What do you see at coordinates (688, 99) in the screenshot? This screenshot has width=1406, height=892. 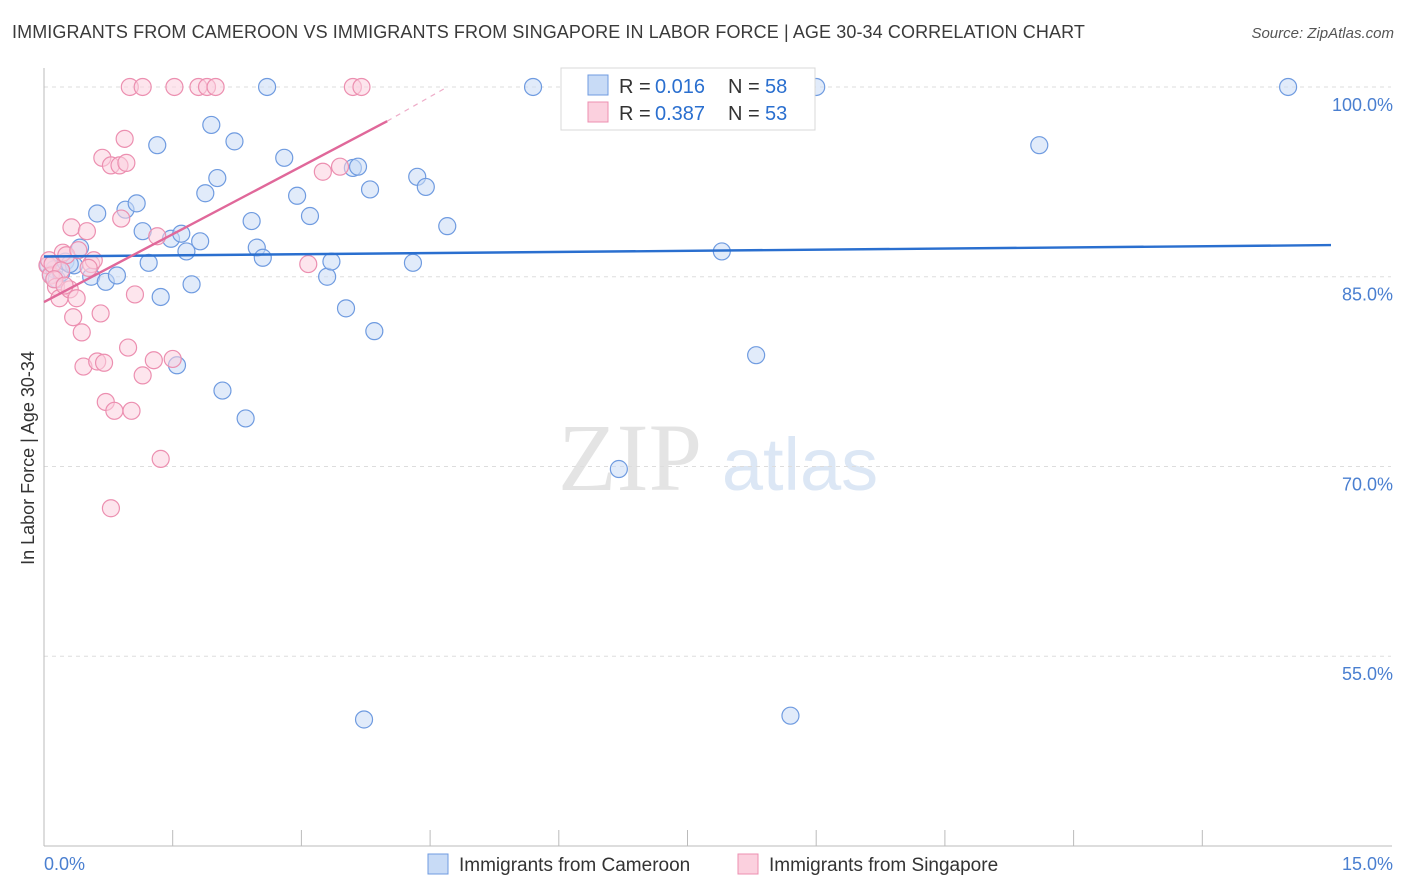 I see `stats-box: R = 0.016 N = 58 R = 0.387 N = 53` at bounding box center [688, 99].